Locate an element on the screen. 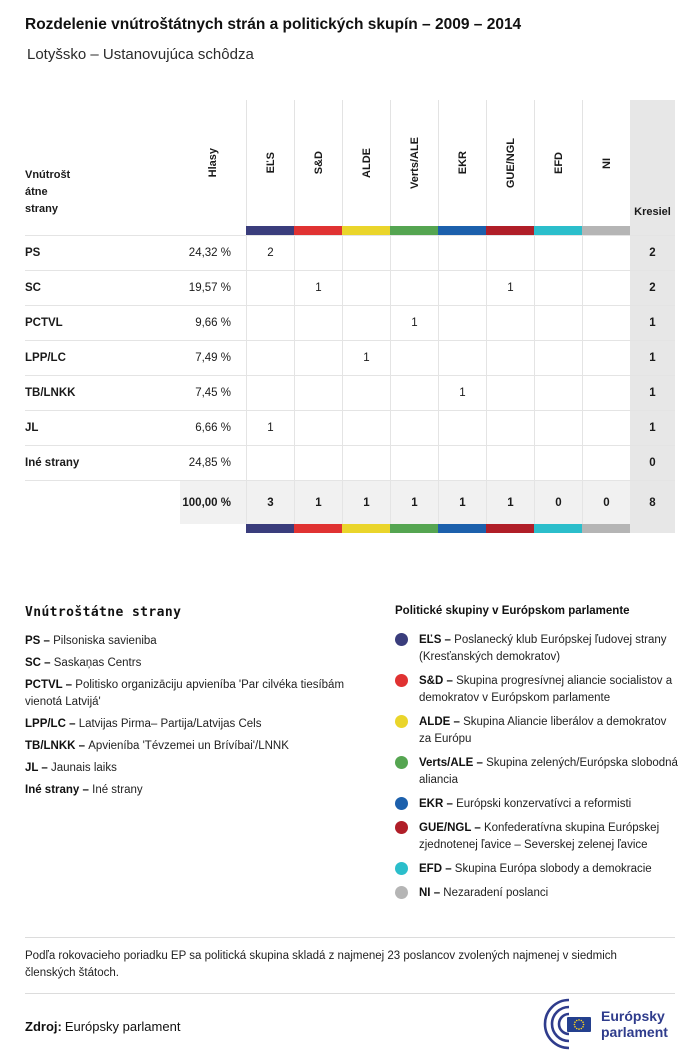 This screenshot has width=700, height=1055. party-abbr: PS – is located at coordinates (39, 641).